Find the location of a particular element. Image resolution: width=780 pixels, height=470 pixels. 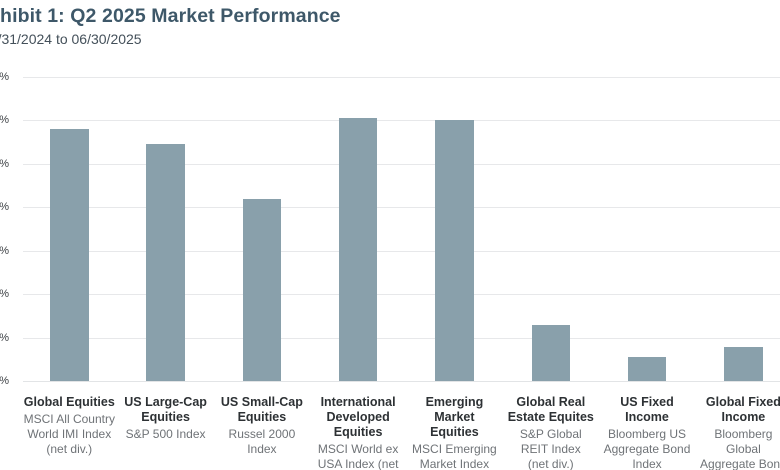

bar-international-developed-equities is located at coordinates (358, 249).